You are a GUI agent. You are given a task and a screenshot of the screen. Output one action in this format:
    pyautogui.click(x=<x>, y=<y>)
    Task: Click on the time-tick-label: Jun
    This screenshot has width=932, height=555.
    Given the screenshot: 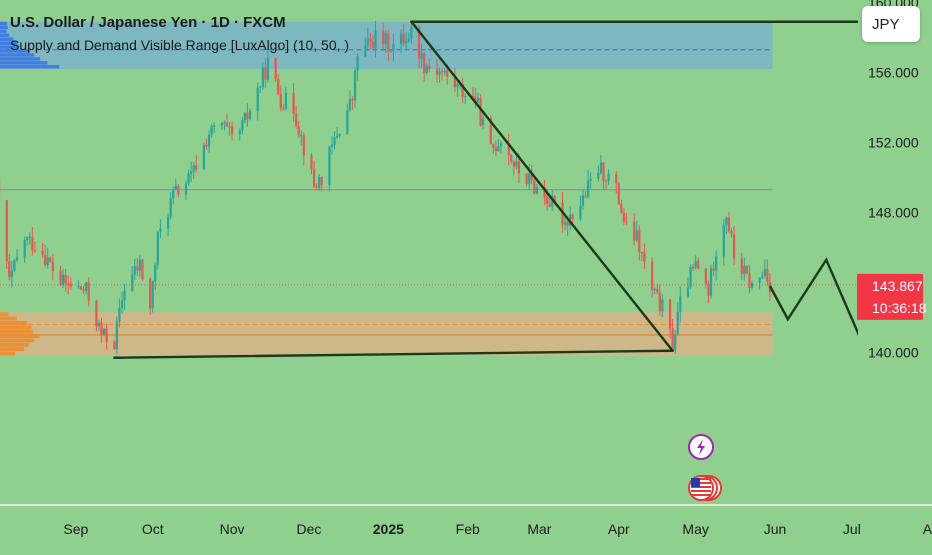 What is the action you would take?
    pyautogui.click(x=775, y=529)
    